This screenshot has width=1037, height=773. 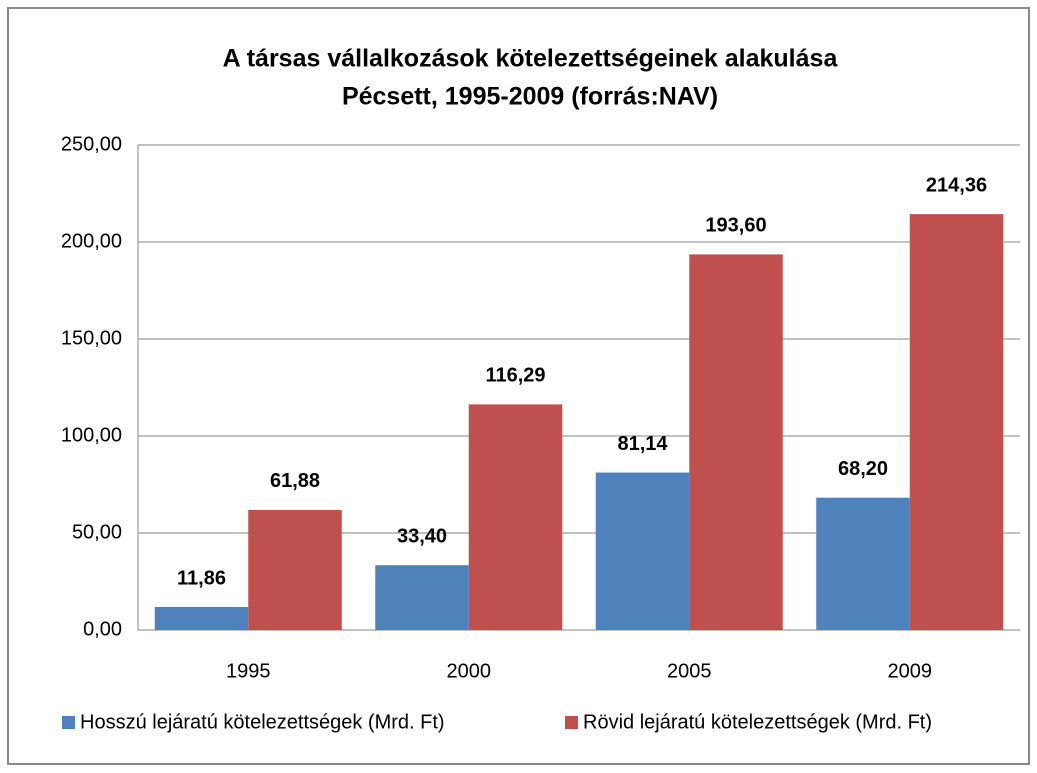 What do you see at coordinates (201, 578) in the screenshot?
I see `data-label: 11,86` at bounding box center [201, 578].